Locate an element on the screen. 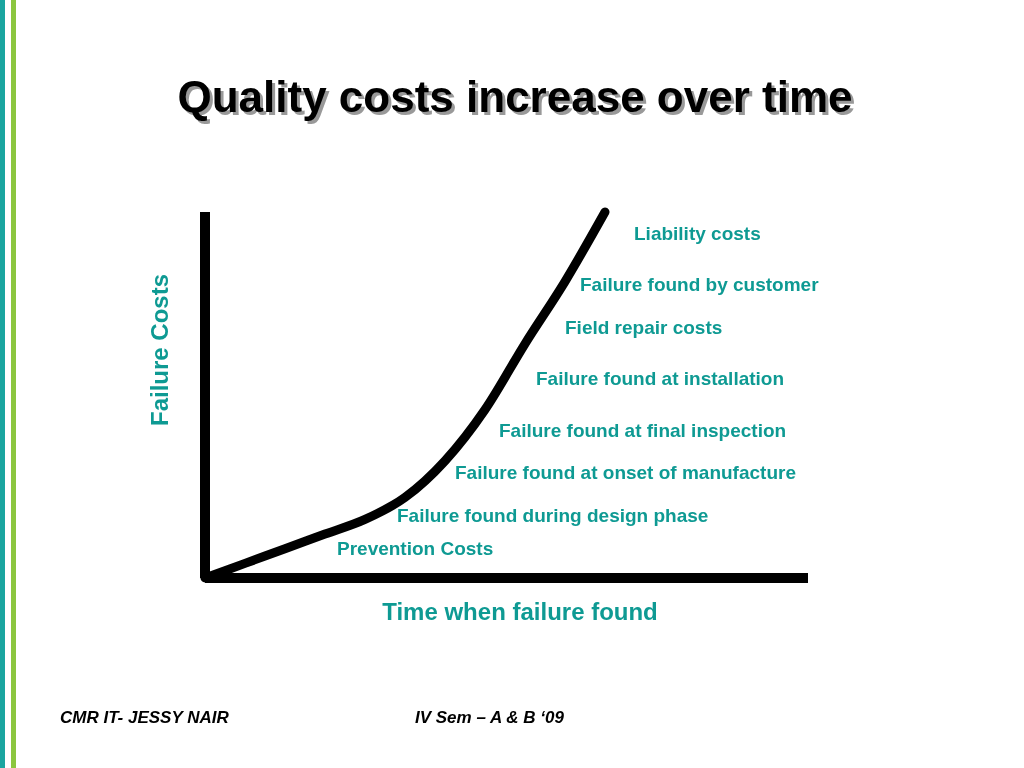  x-axis-title: Time when failure found is located at coordinates (520, 611).